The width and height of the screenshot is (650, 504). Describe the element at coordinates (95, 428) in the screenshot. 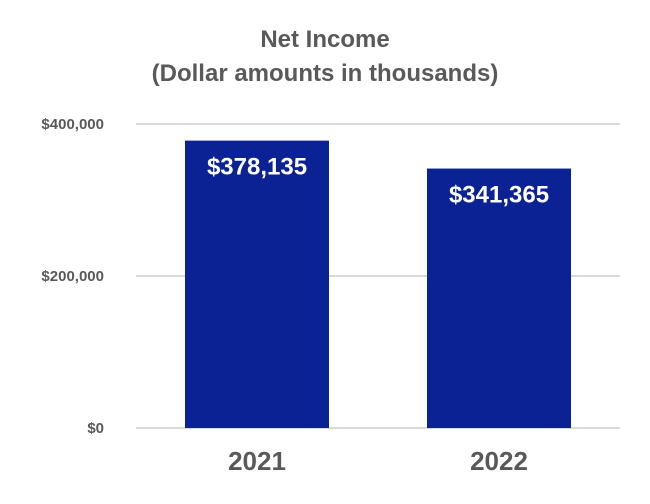

I see `y-tick-label: $0` at that location.